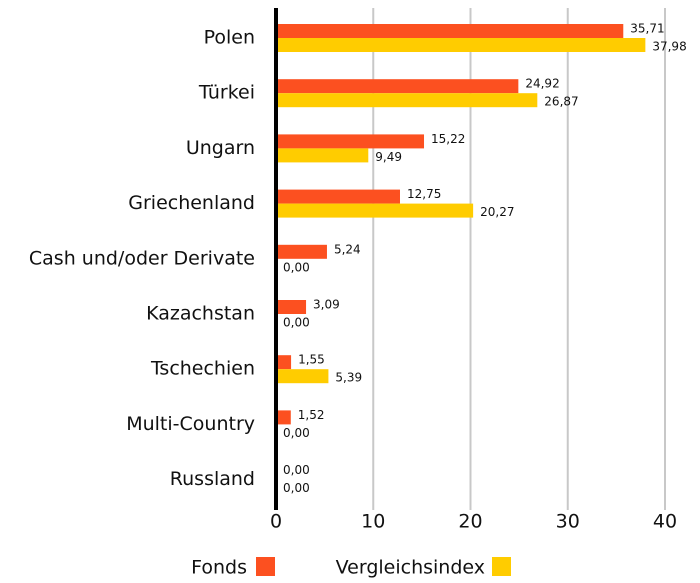  Describe the element at coordinates (497, 212) in the screenshot. I see `value-label: 20,27` at that location.